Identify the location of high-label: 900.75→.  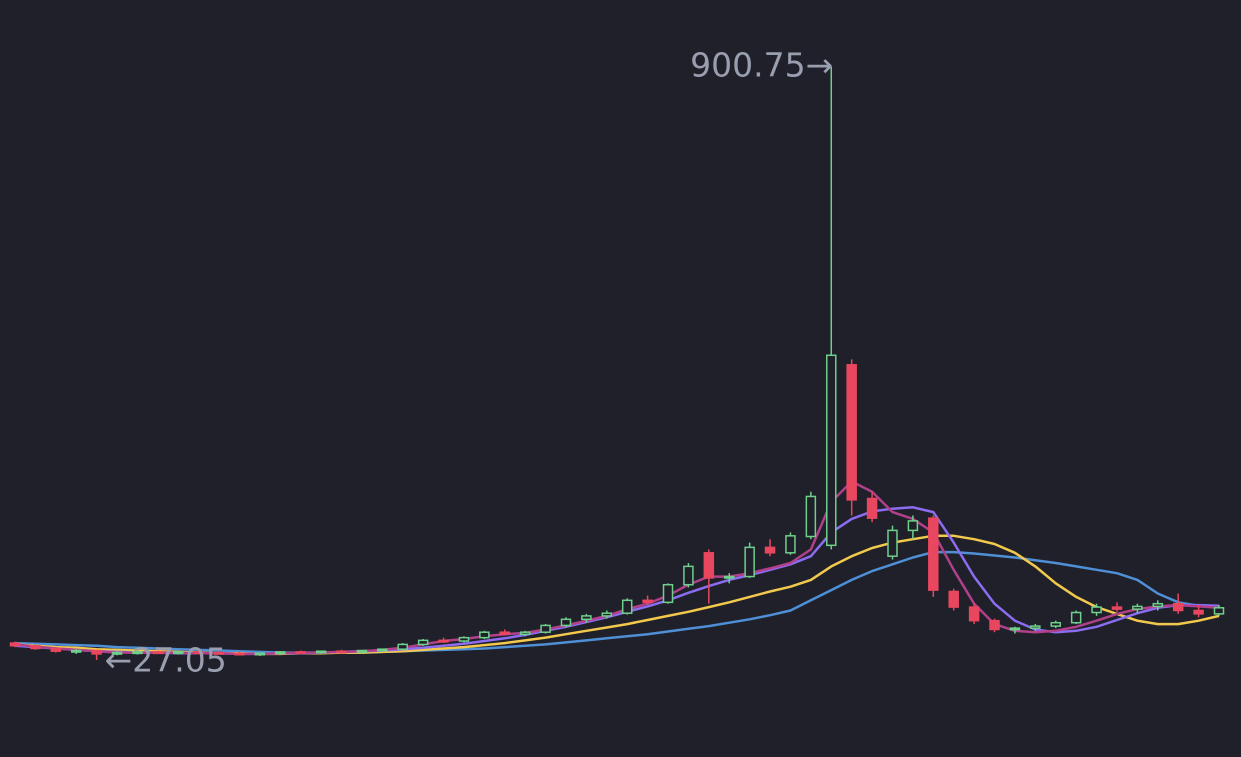
(761, 65).